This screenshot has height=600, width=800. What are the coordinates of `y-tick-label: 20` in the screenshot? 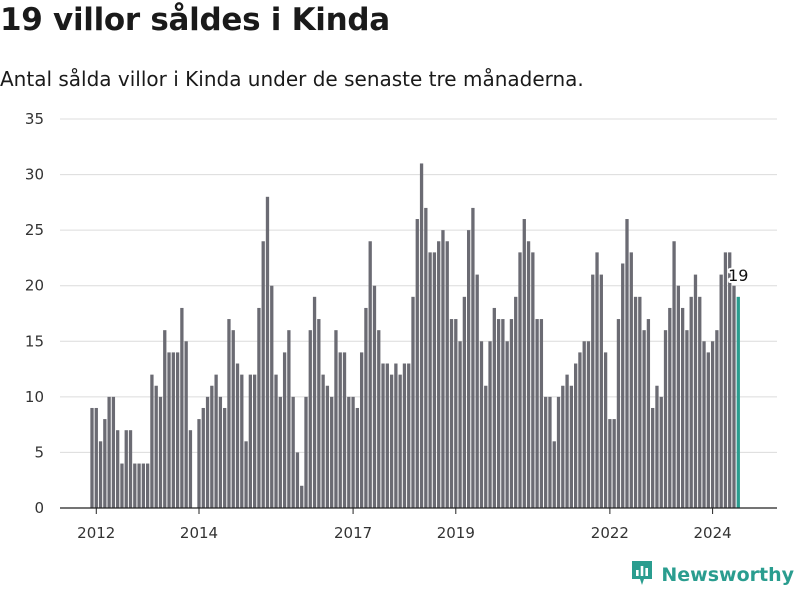 It's located at (34, 286).